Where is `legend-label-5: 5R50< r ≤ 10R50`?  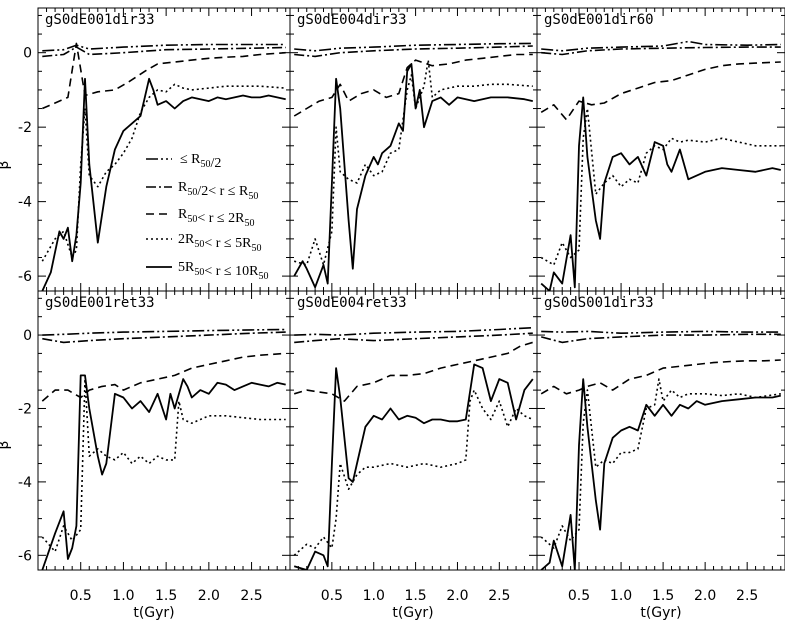
legend-label-5: 5R50< r ≤ 10R50 is located at coordinates (223, 271).